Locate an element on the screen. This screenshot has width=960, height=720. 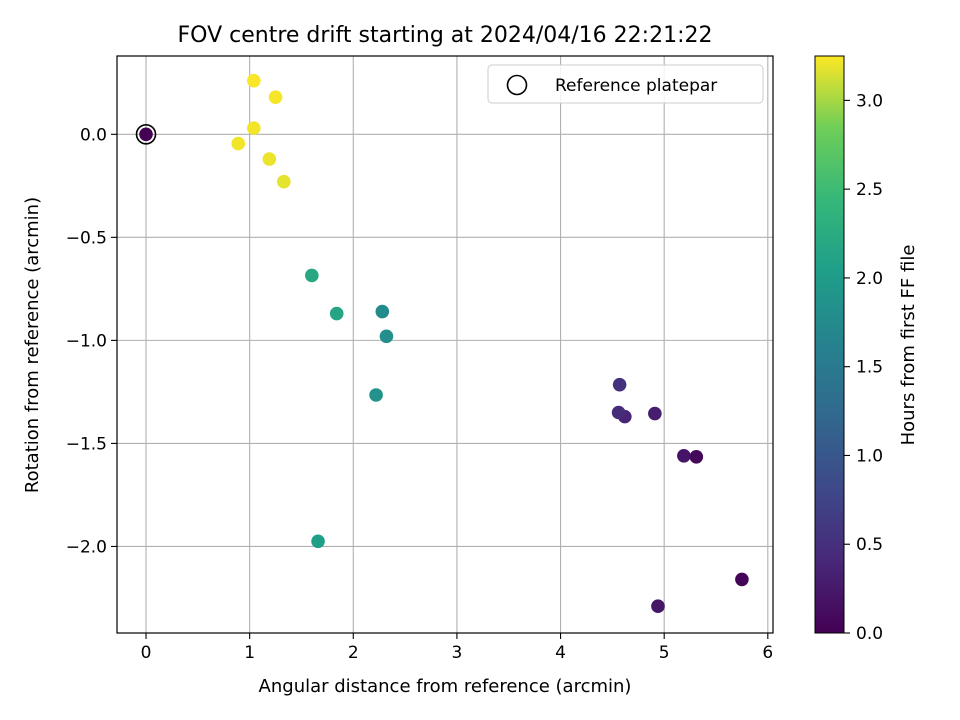
x-tick-label: 0 is located at coordinates (146, 653).